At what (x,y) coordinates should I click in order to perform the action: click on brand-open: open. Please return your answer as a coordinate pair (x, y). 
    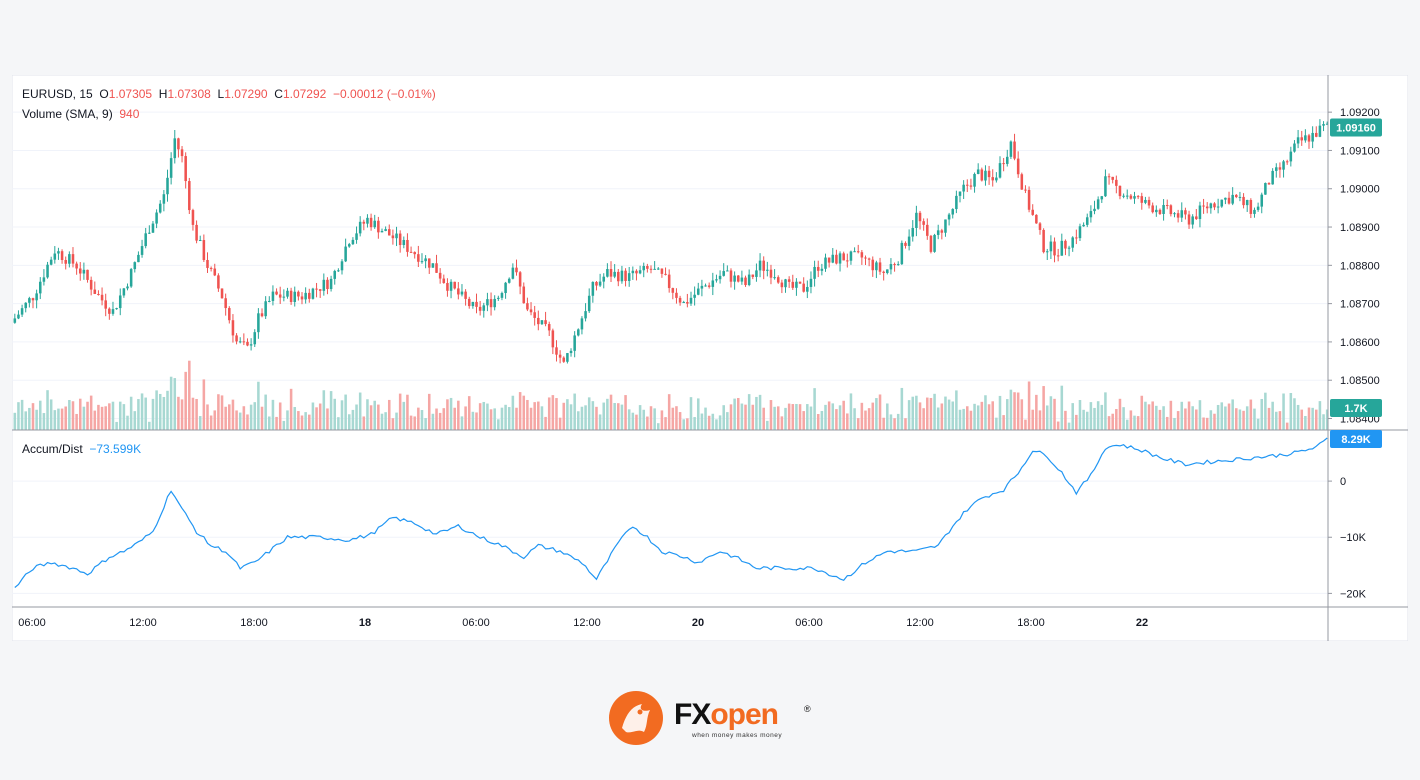
    Looking at the image, I should click on (744, 714).